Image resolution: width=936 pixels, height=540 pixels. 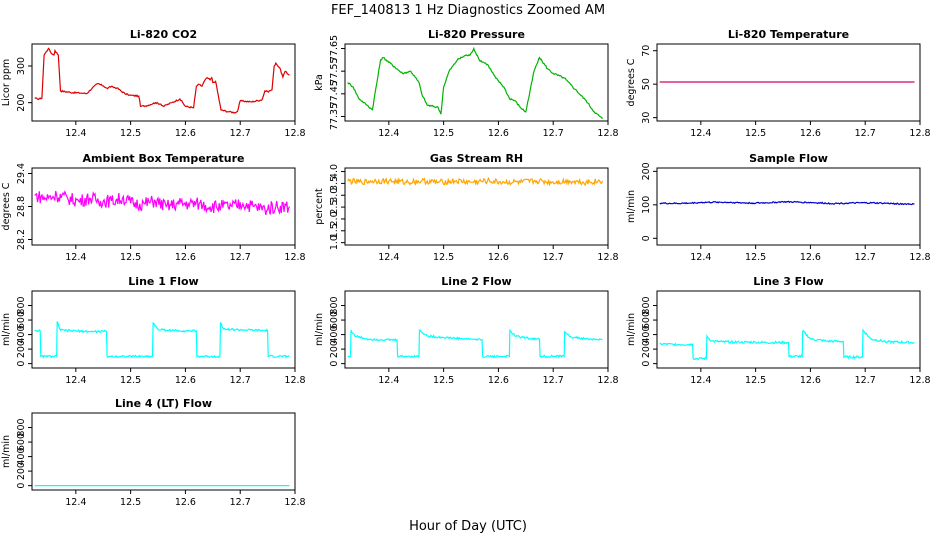 What do you see at coordinates (21, 239) in the screenshot?
I see `y-tick-label: 28.2` at bounding box center [21, 239].